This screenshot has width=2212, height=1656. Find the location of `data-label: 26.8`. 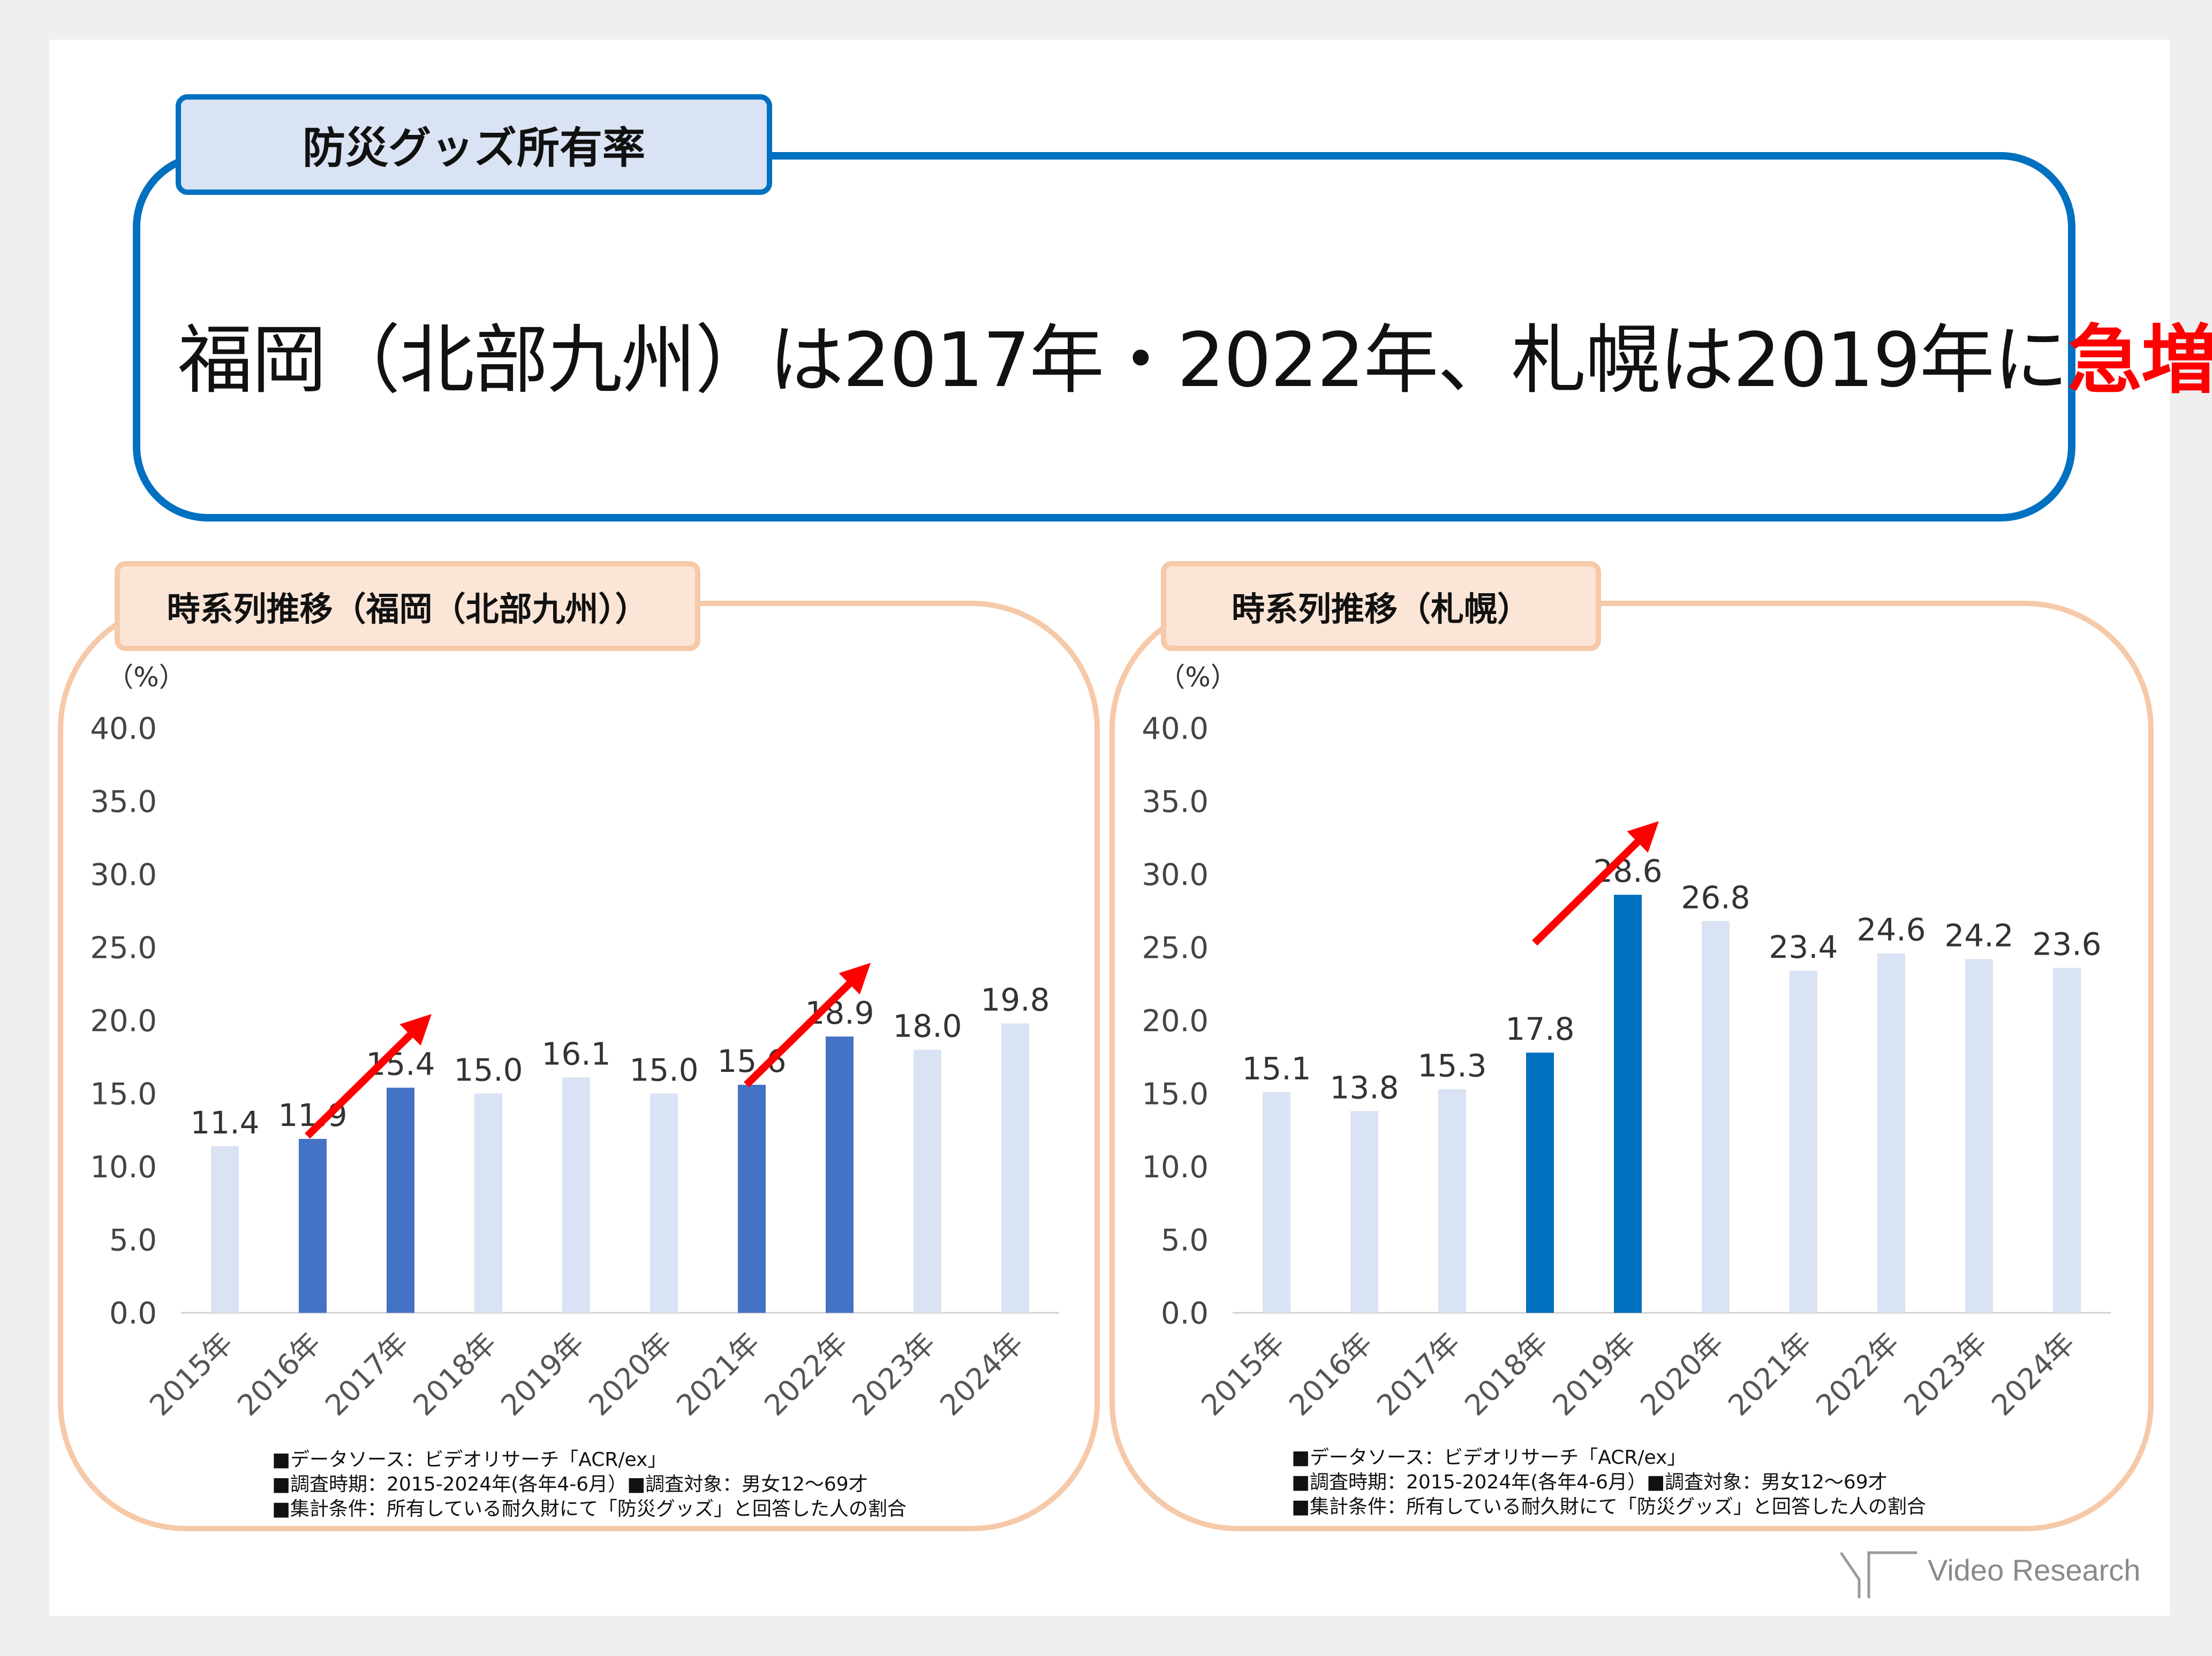

data-label: 26.8 is located at coordinates (1716, 897).